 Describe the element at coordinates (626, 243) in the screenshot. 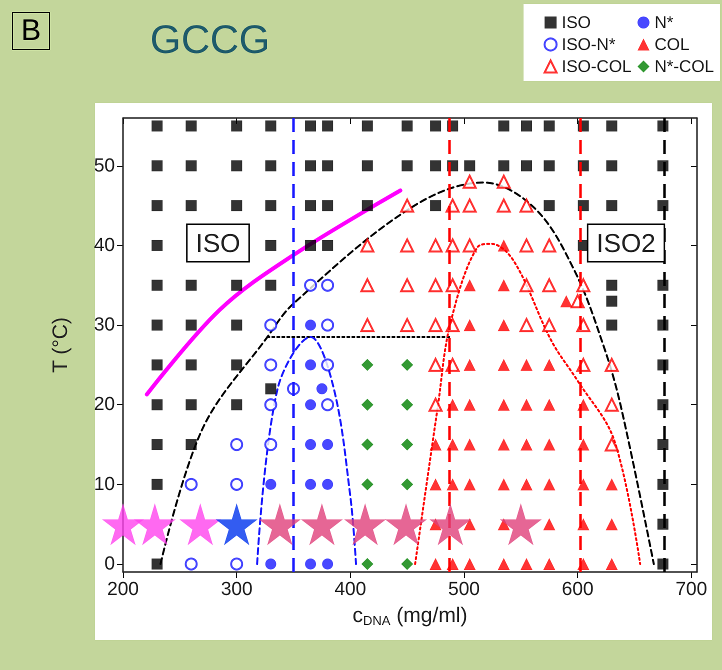

I see `annotation: ISO2` at that location.